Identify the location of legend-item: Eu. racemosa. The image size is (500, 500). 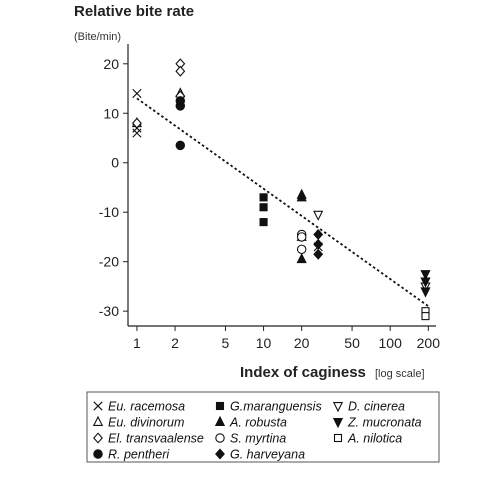
(139, 407).